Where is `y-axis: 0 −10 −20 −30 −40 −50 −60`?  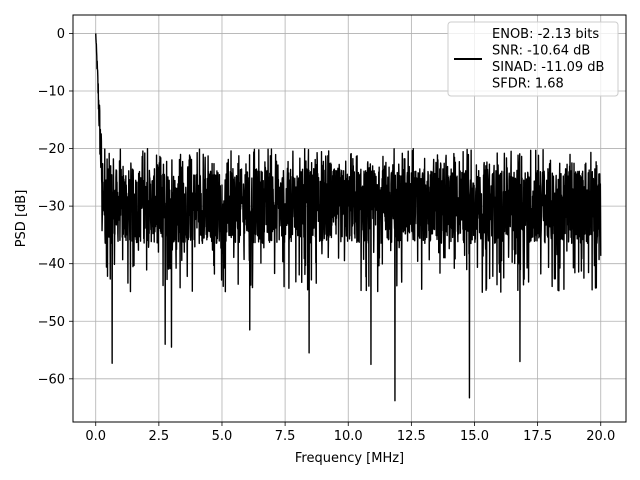
y-axis: 0 −10 −20 −30 −40 −50 −60 is located at coordinates (55, 207).